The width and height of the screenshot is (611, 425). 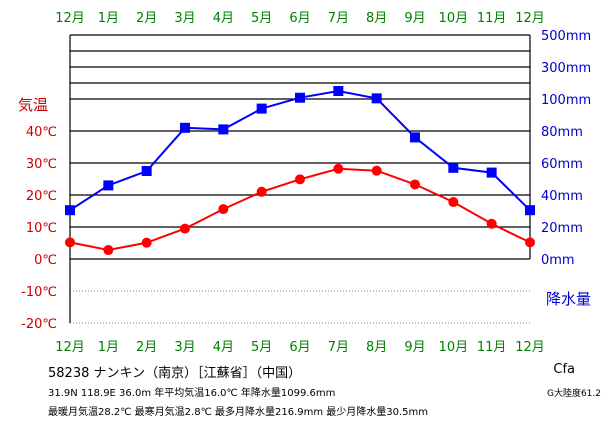 What do you see at coordinates (562, 132) in the screenshot?
I see `precipitation-tick-label: 80mm` at bounding box center [562, 132].